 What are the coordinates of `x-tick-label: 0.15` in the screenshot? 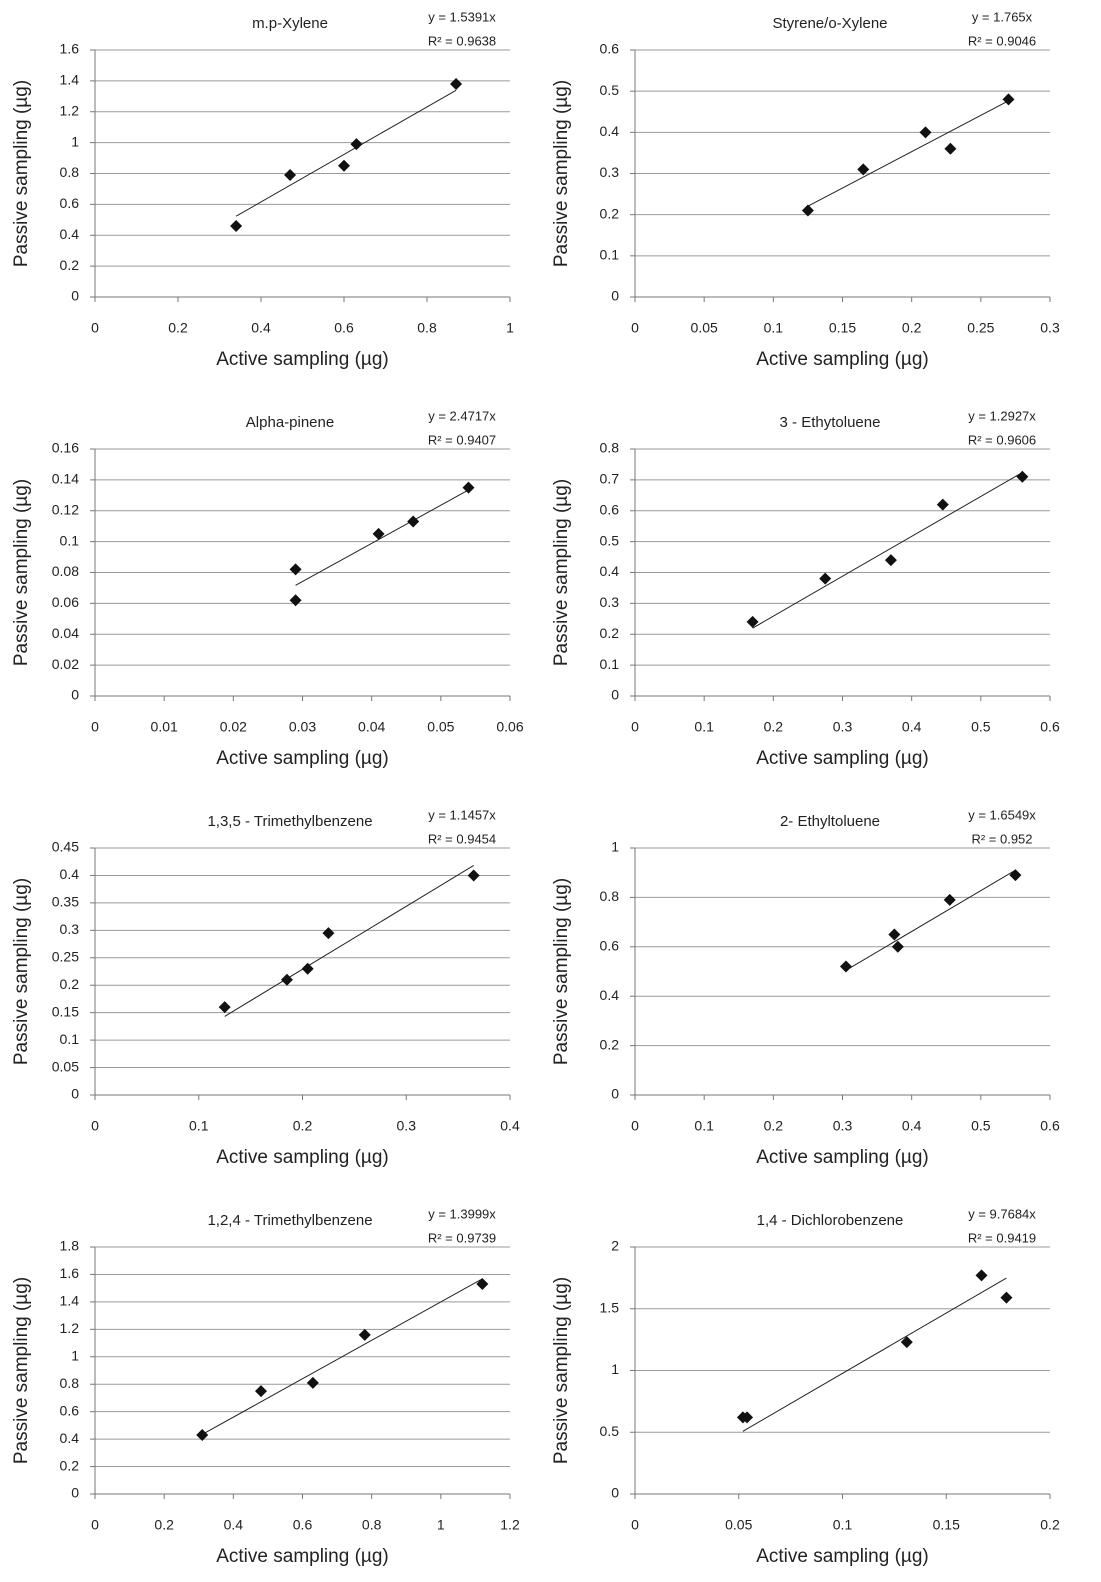 It's located at (946, 1525).